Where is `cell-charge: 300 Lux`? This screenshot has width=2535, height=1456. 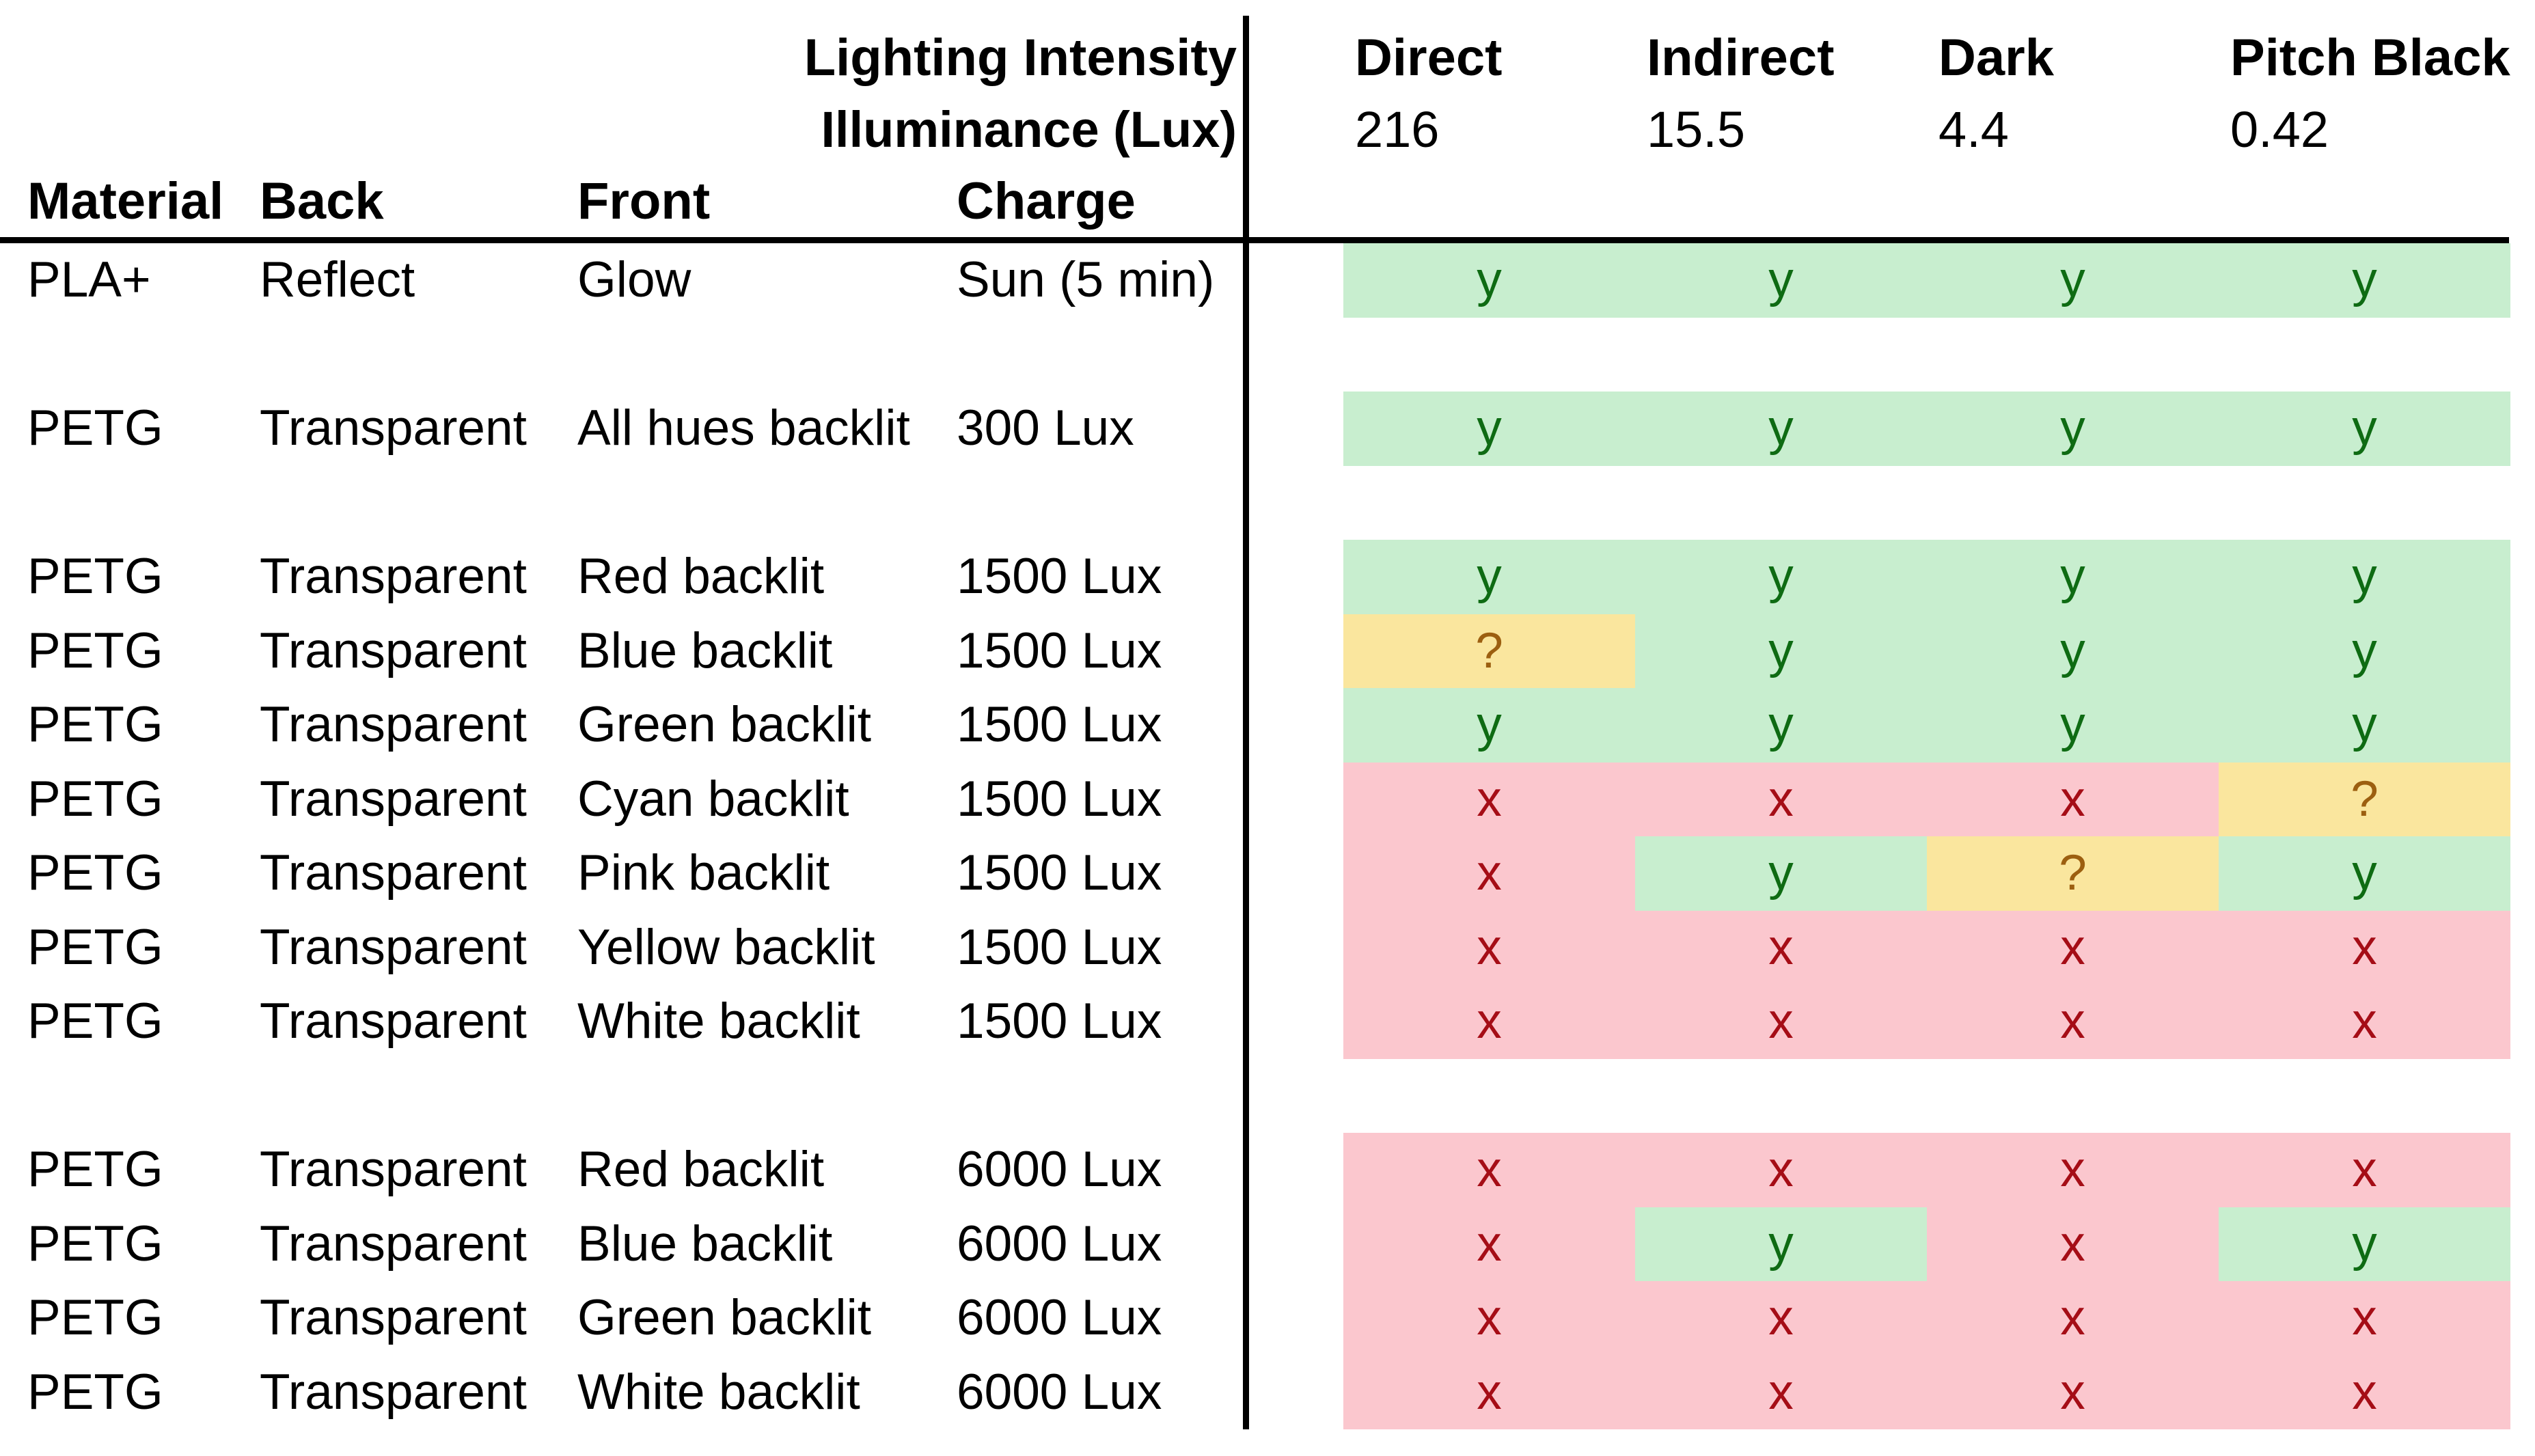 cell-charge: 300 Lux is located at coordinates (1045, 428).